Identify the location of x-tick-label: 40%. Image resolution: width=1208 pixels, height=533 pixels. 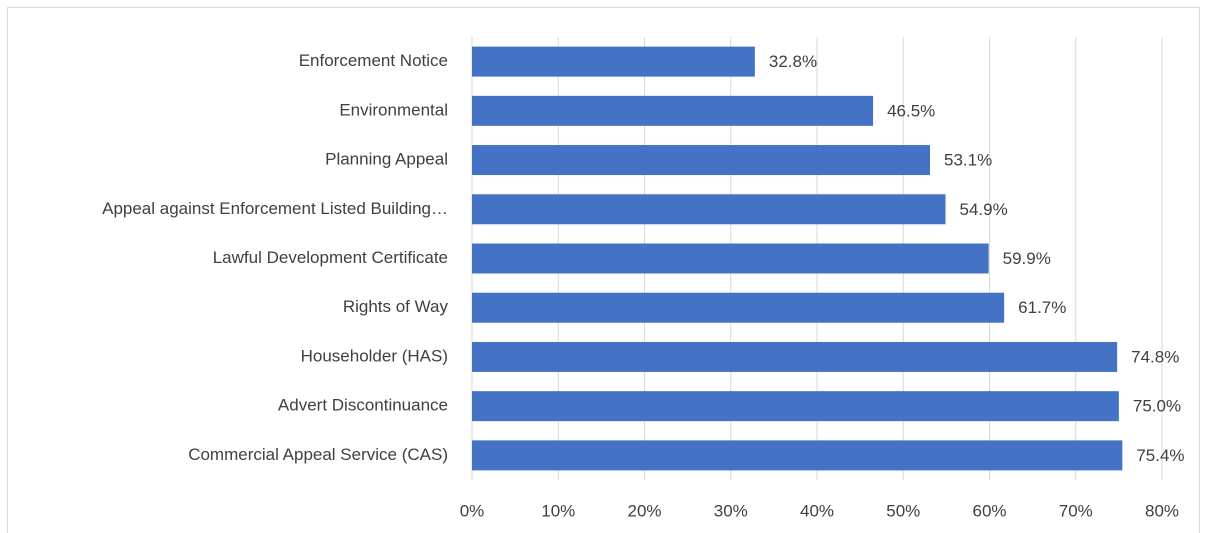
(817, 510).